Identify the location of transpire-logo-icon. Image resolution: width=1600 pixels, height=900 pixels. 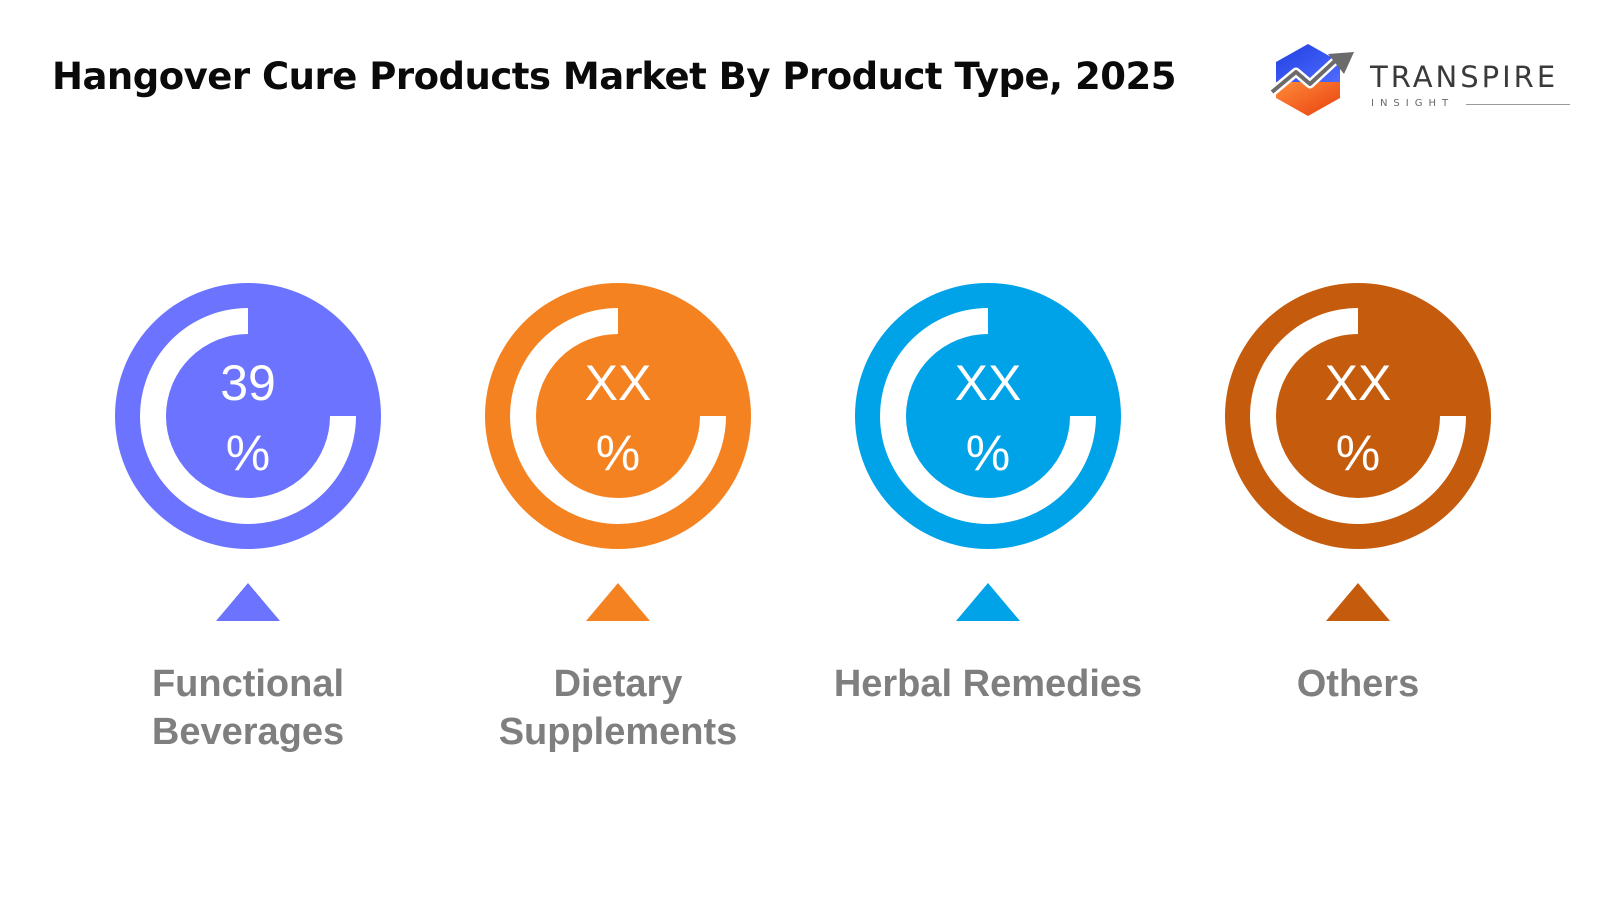
(1312, 80).